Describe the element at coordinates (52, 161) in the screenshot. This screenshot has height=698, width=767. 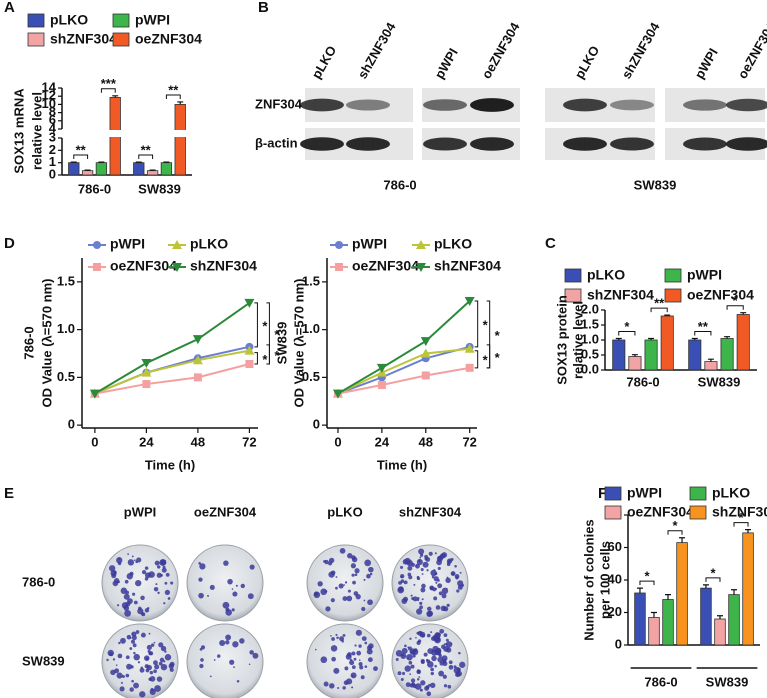
I see `y-tick-label: 1` at that location.